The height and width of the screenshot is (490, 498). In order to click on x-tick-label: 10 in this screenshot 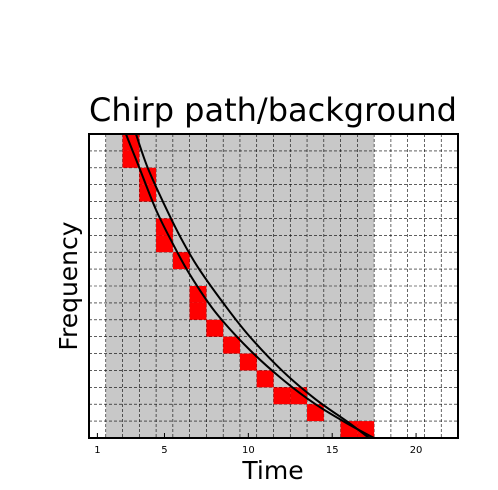, I will do `click(248, 450)`.